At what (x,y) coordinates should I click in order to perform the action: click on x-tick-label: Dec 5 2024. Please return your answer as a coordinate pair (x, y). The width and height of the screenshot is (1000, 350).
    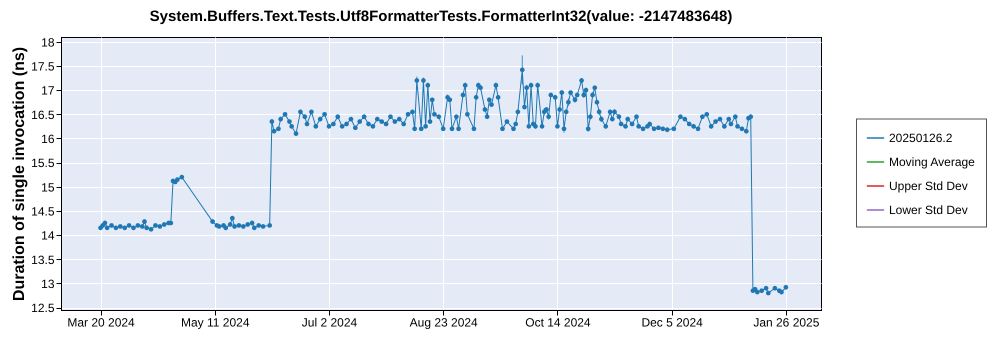
    Looking at the image, I should click on (672, 323).